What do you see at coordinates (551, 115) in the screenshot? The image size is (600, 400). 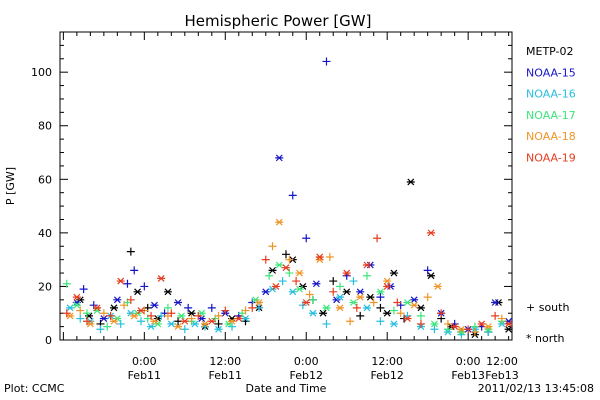 I see `legend-entry: NOAA-17` at bounding box center [551, 115].